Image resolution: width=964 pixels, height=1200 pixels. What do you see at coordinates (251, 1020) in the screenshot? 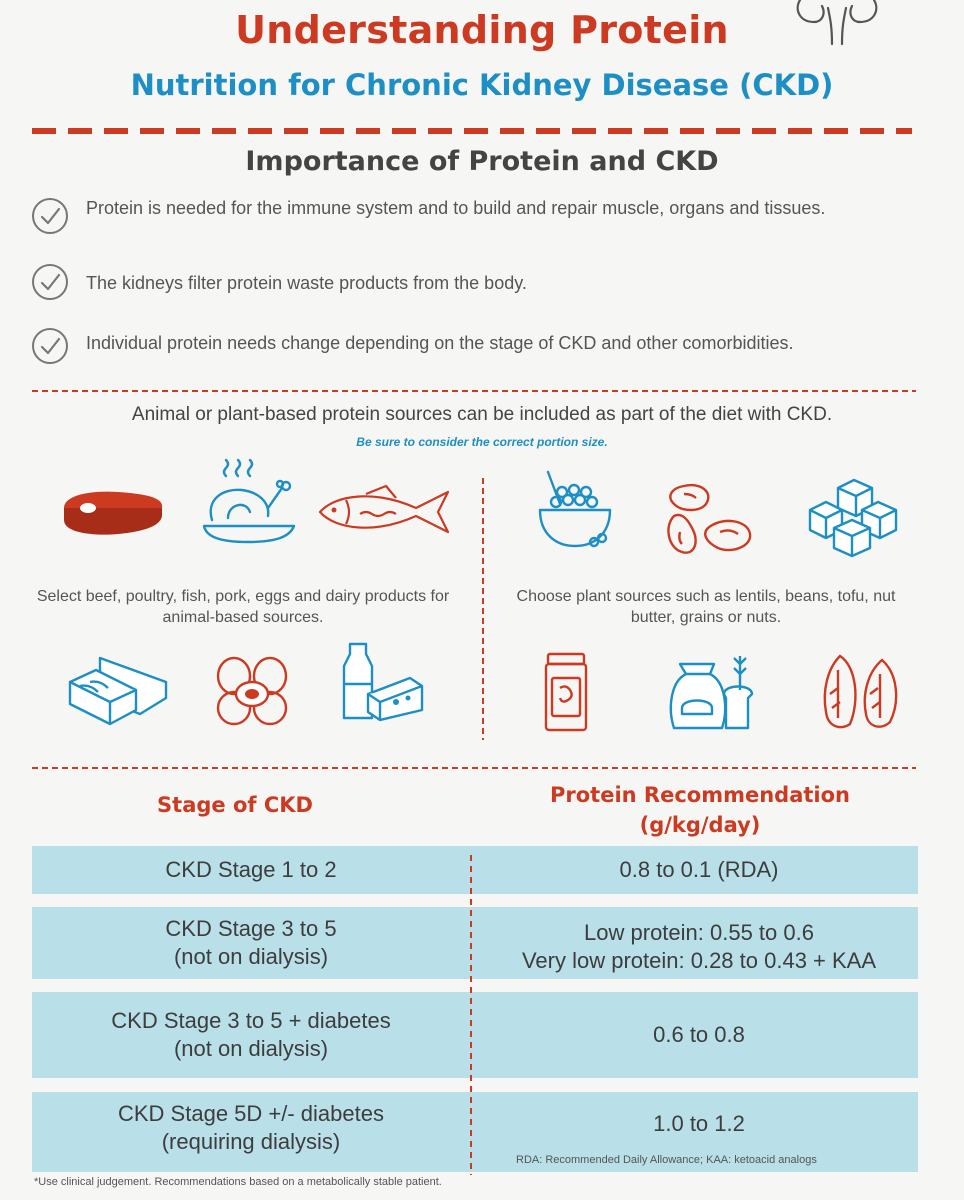
I see `stage-label: CKD Stage 3 to 5 + diabetes` at bounding box center [251, 1020].